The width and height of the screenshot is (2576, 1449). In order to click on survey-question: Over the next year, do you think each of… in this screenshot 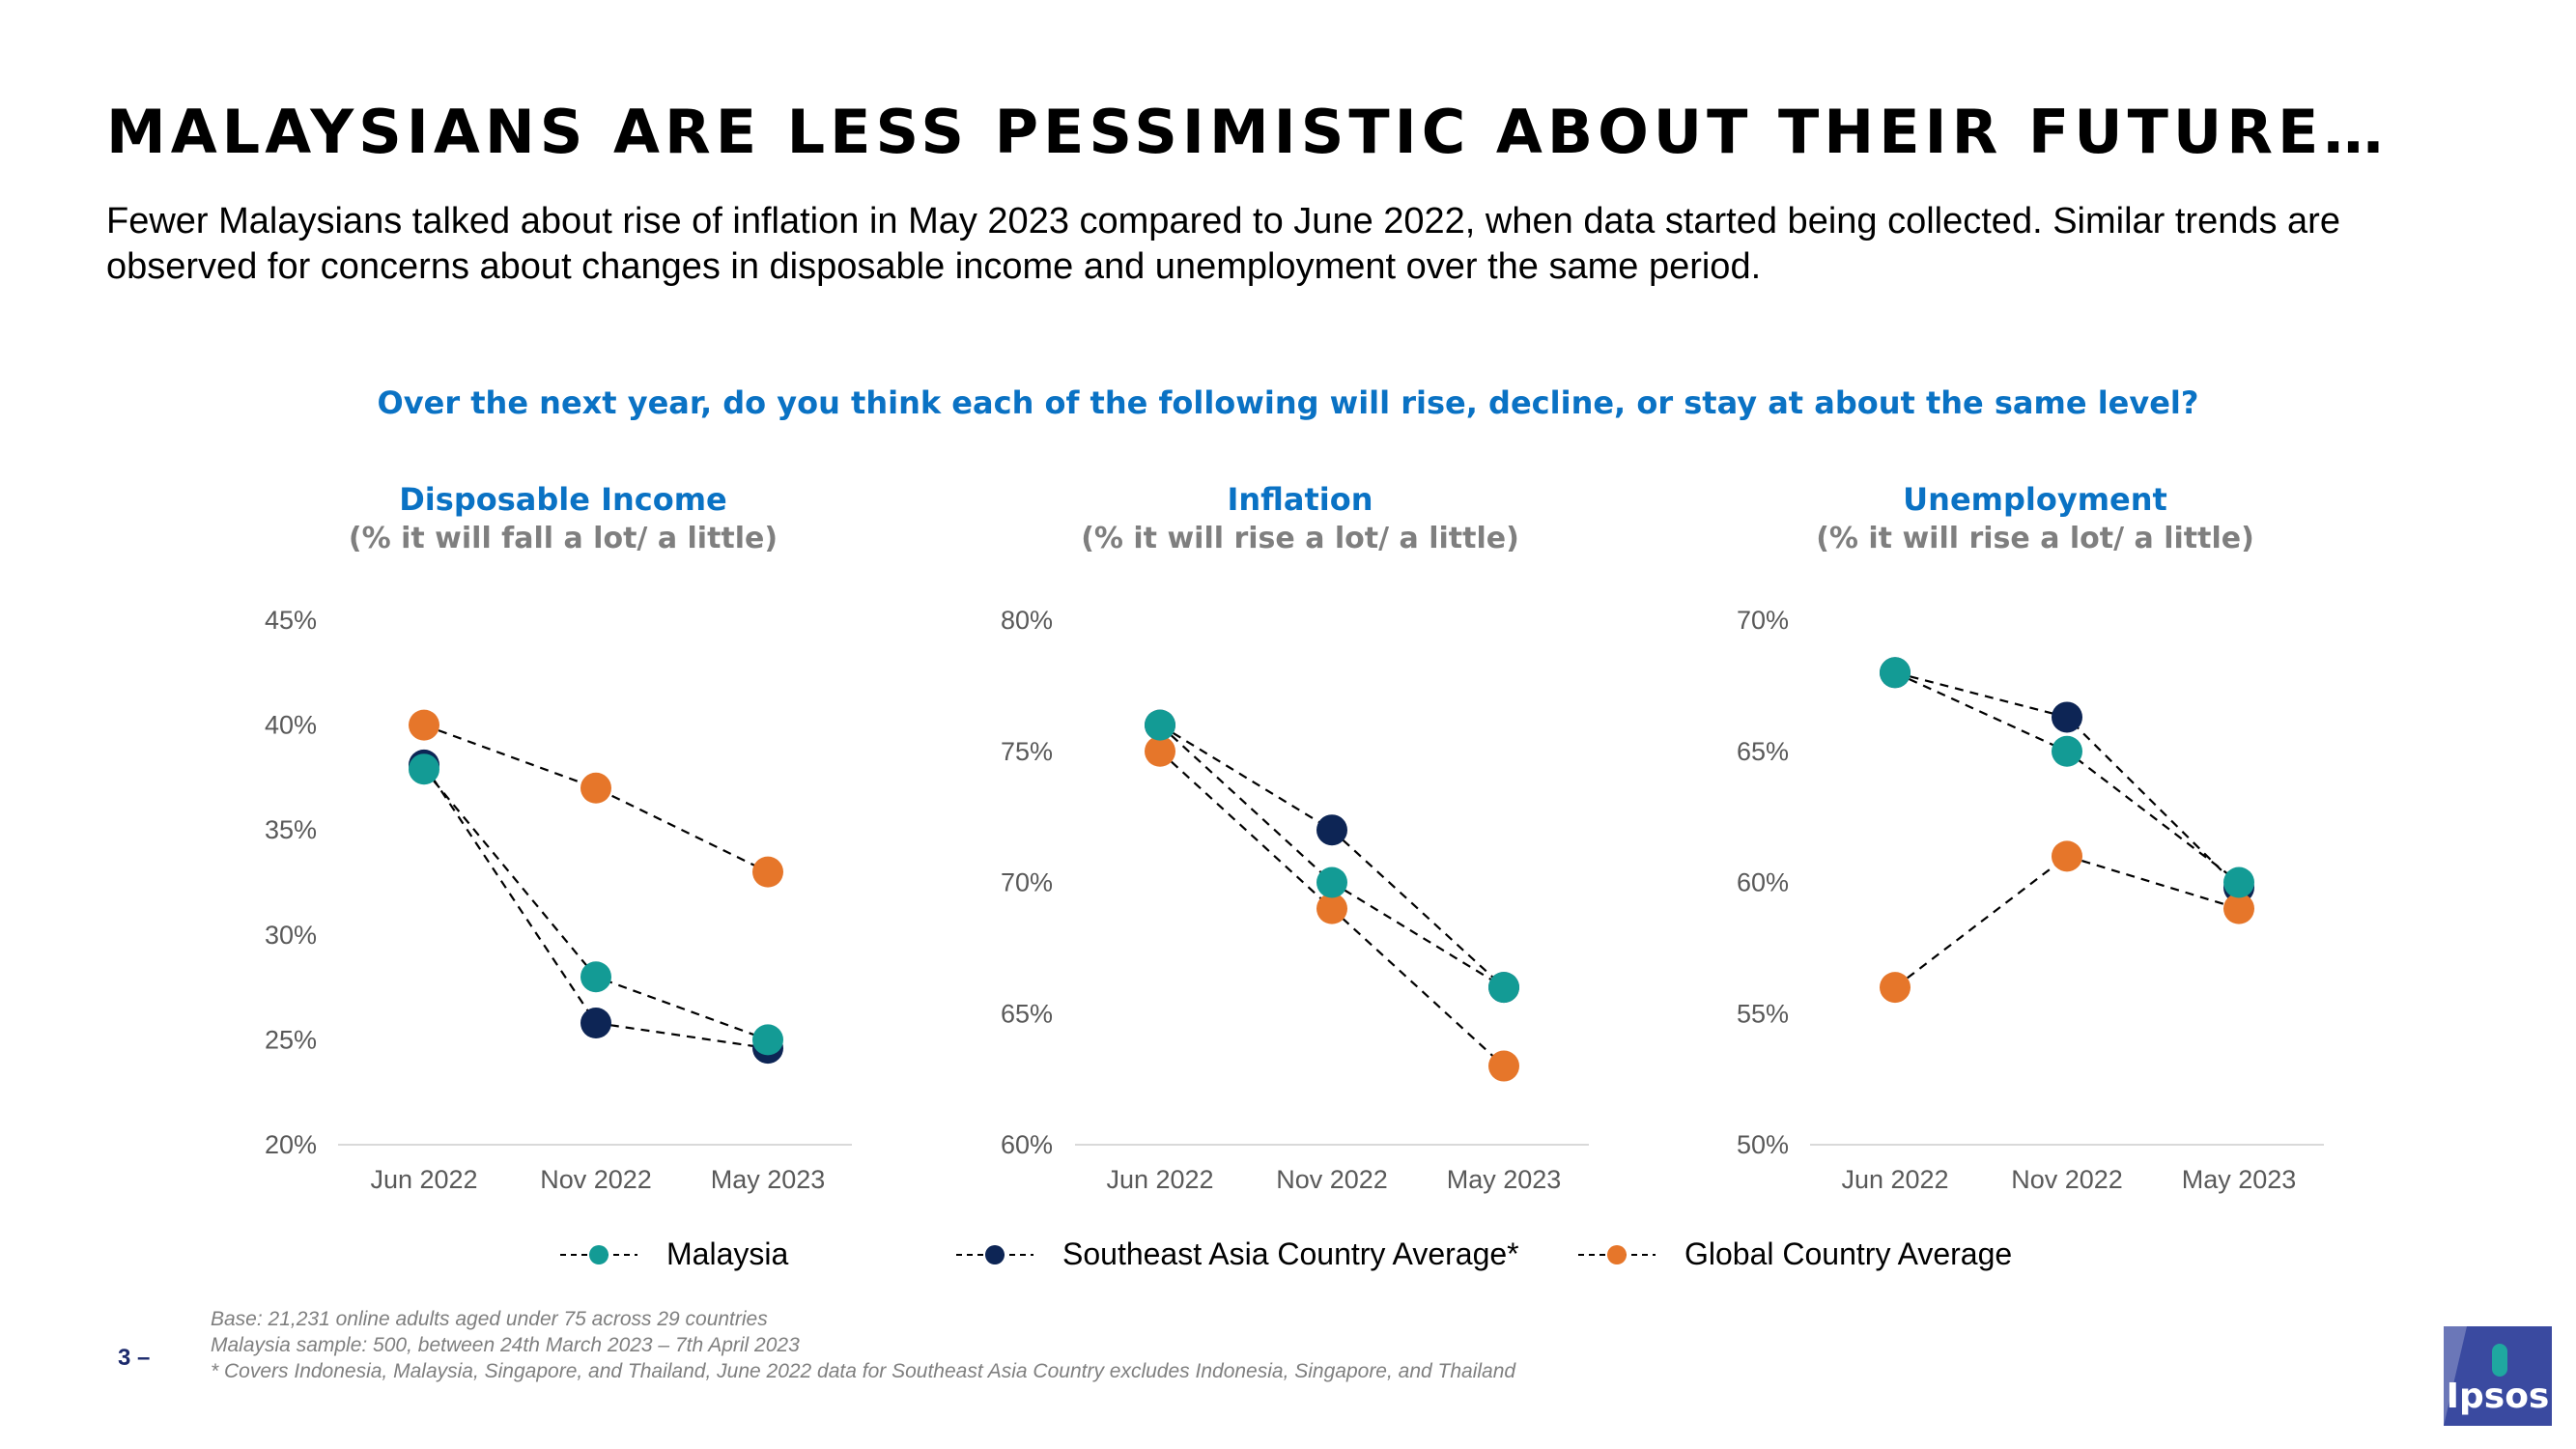, I will do `click(1288, 402)`.